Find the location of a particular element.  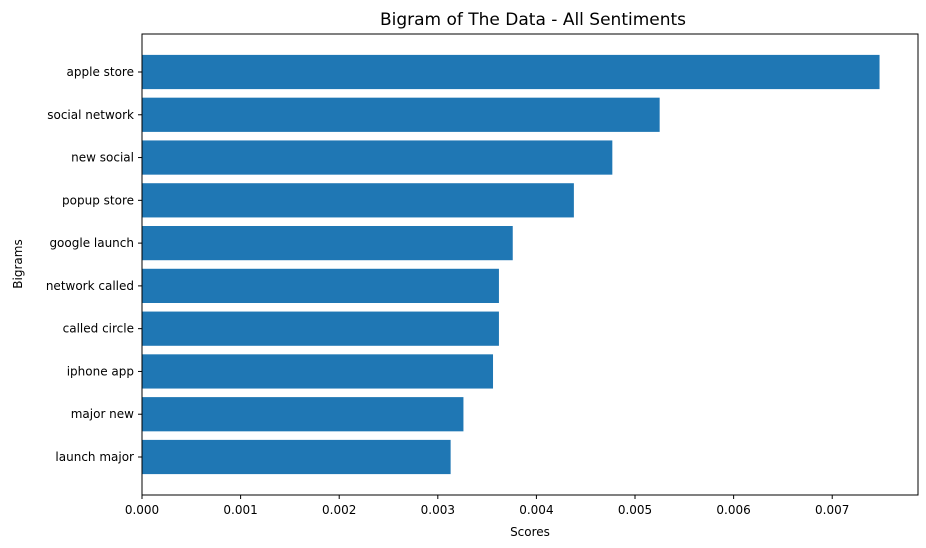

bar-google-launch is located at coordinates (327, 243).